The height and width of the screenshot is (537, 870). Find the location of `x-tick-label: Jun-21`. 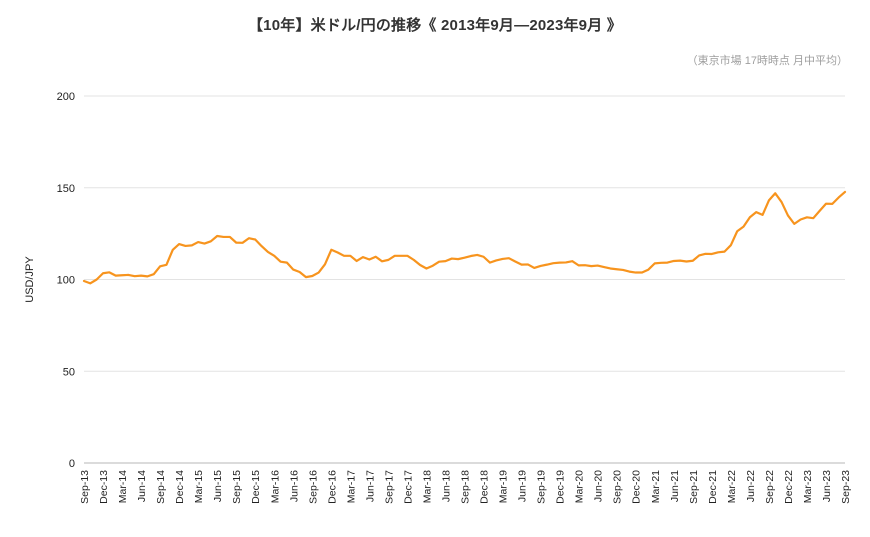

x-tick-label: Jun-21 is located at coordinates (675, 486).